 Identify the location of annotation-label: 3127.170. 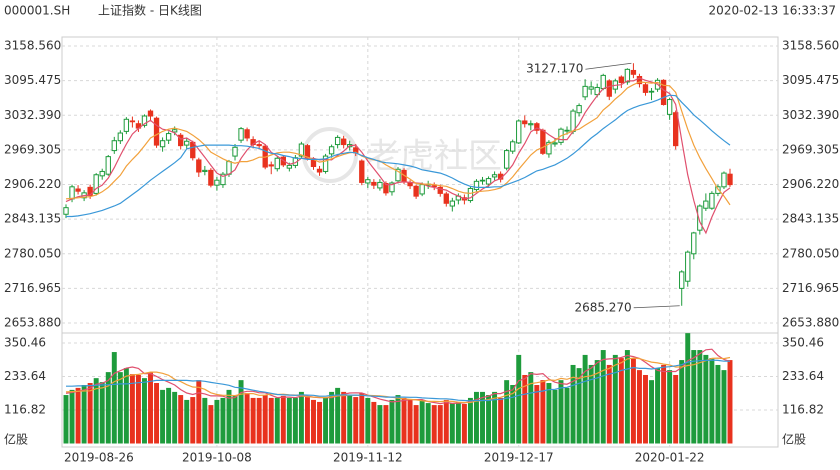
(554, 69).